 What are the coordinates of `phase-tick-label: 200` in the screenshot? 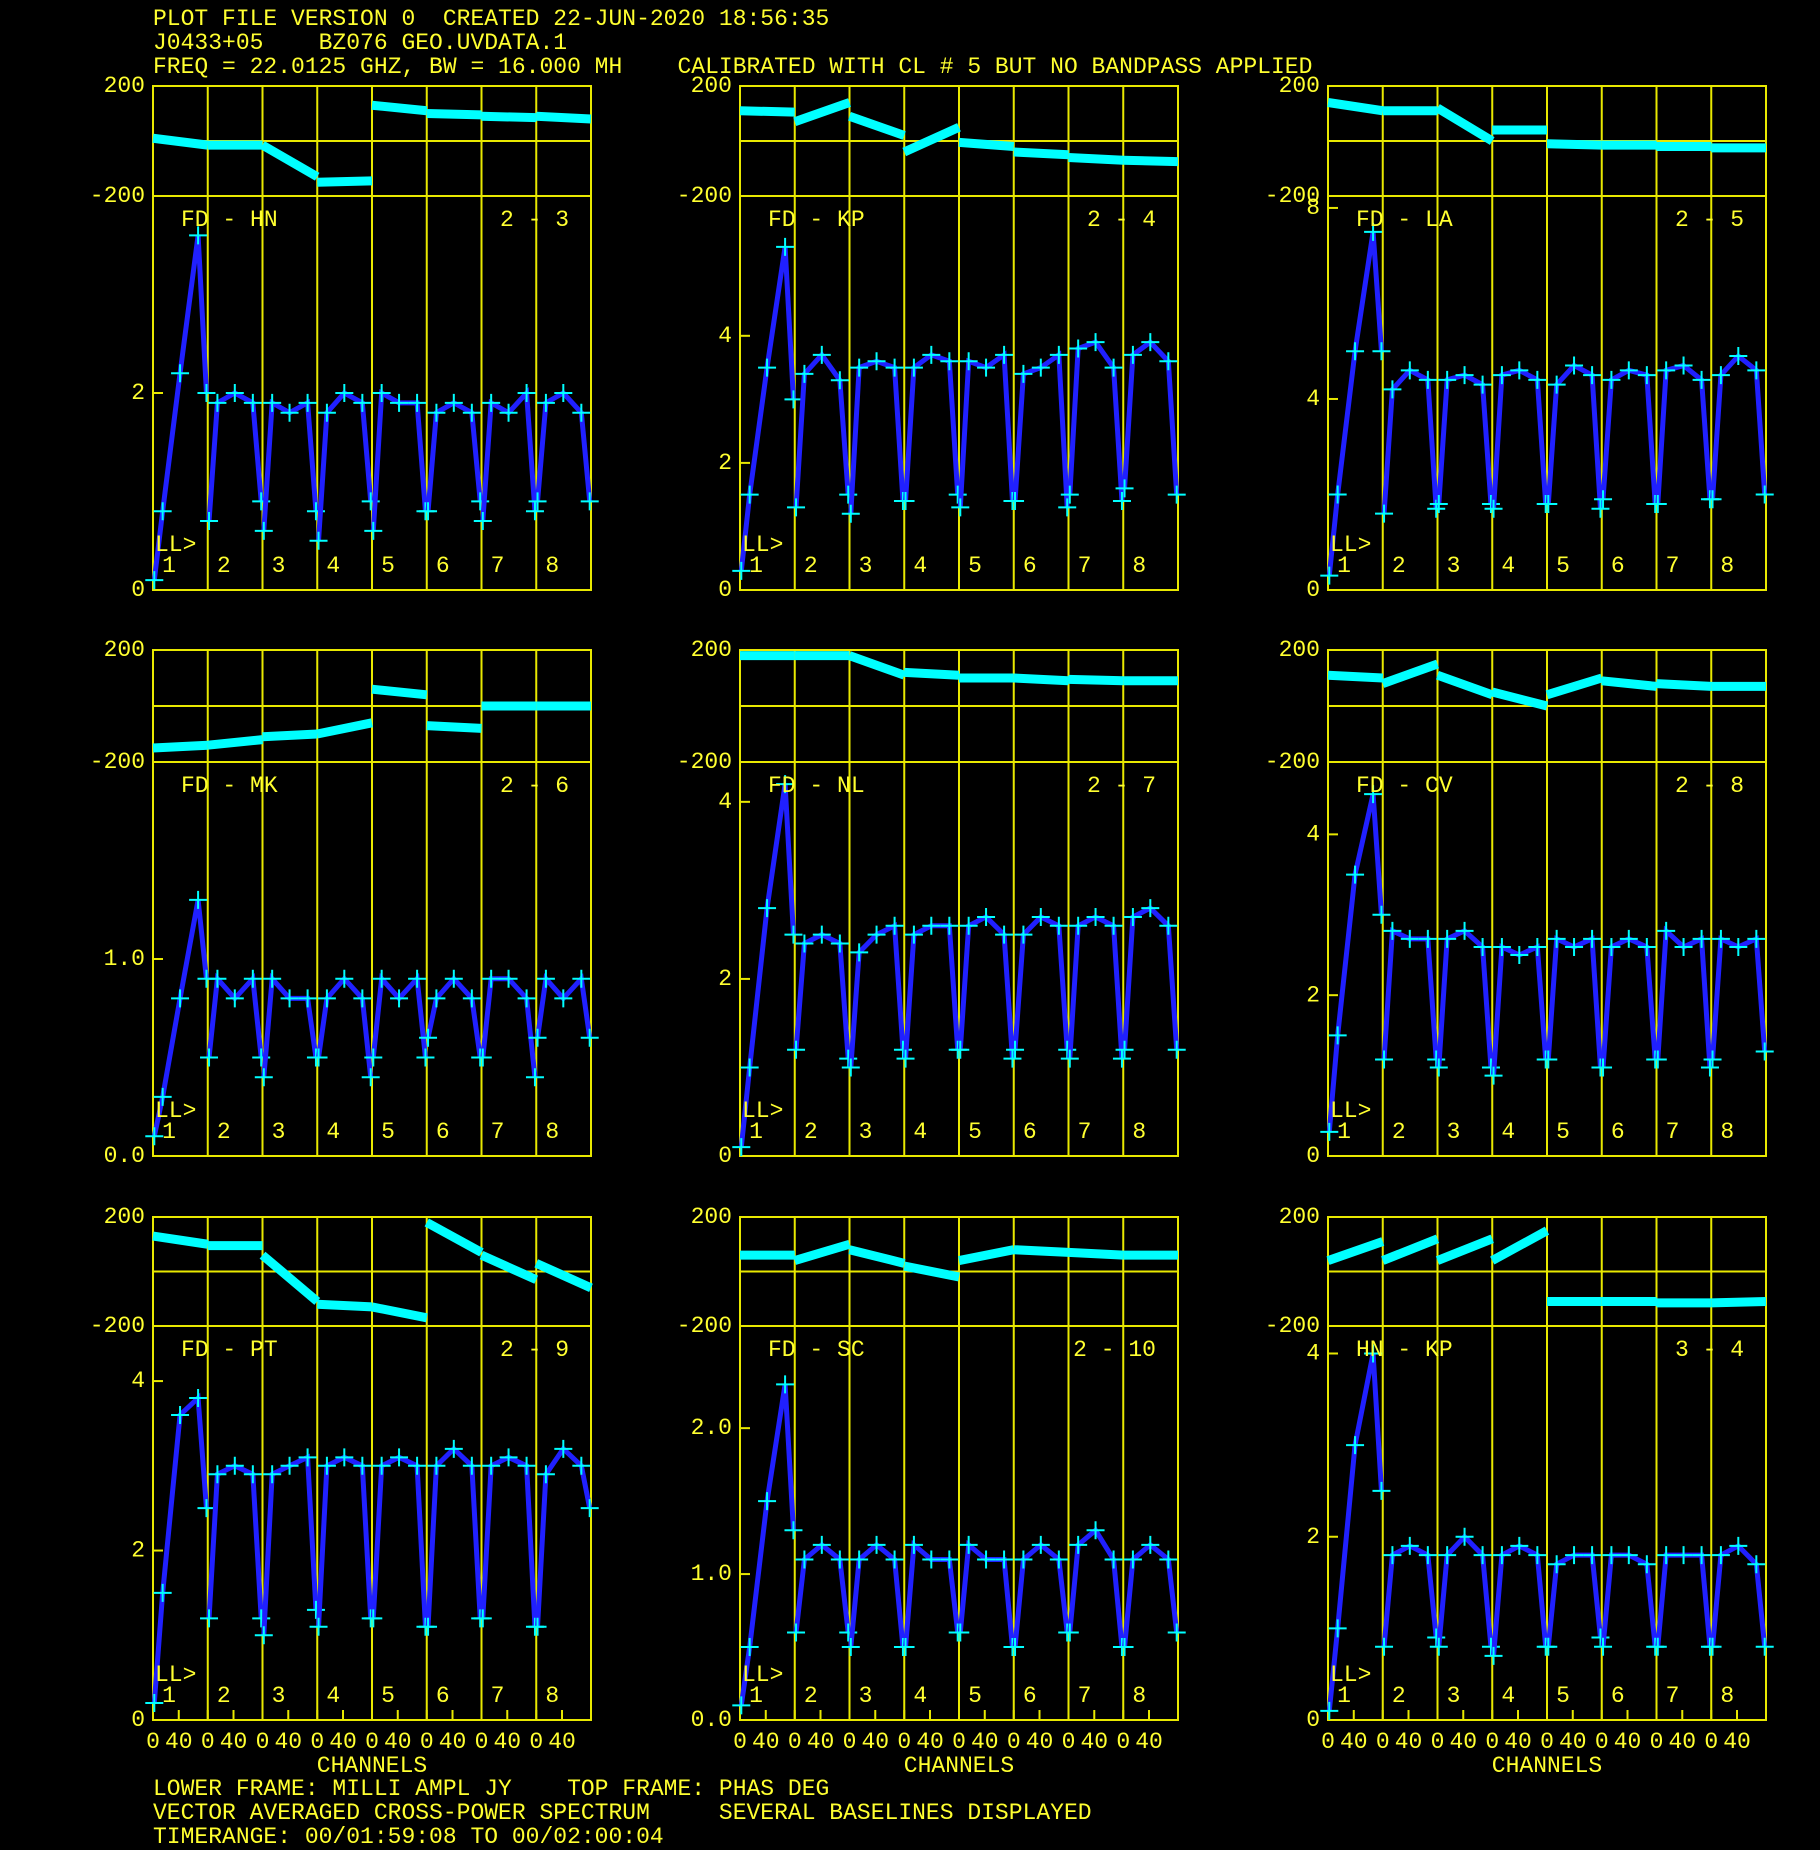 It's located at (711, 1217).